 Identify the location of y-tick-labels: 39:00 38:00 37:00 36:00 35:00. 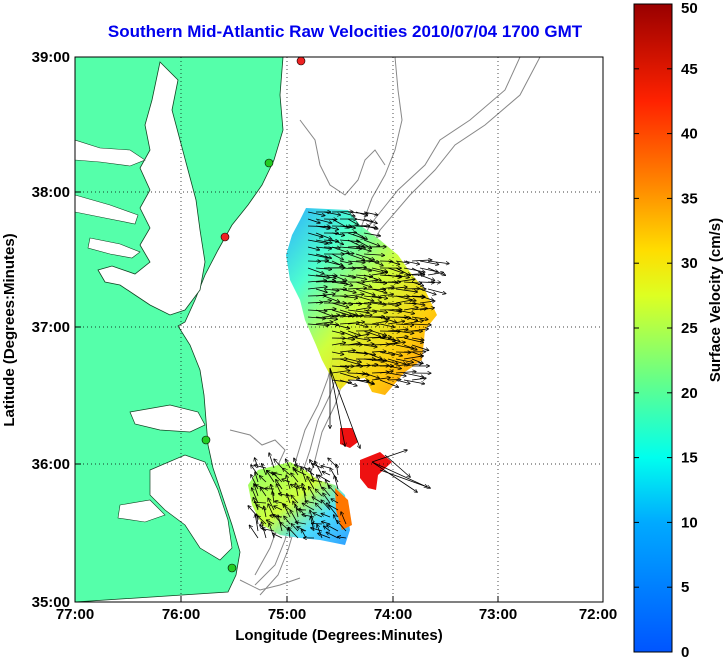
(51, 330).